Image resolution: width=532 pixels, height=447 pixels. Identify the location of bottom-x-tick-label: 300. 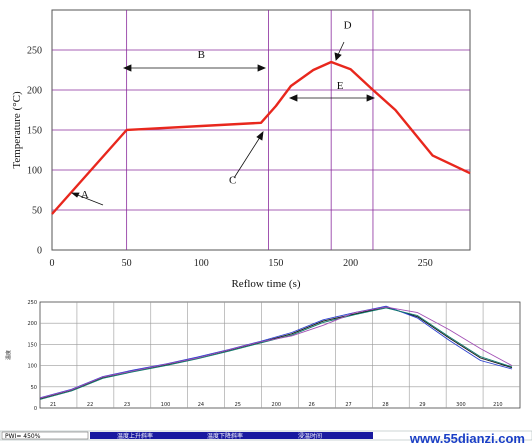
(461, 405).